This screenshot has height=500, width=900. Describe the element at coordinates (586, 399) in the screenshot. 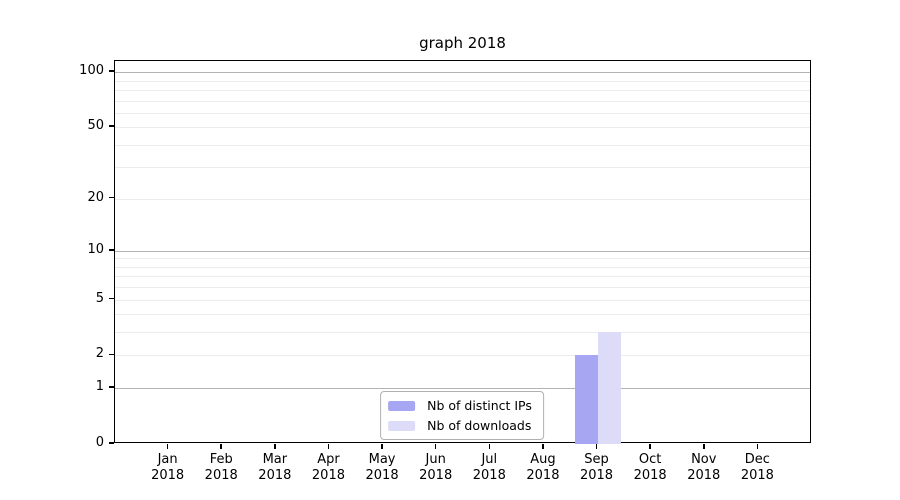

I see `bar-distinct-ips` at that location.